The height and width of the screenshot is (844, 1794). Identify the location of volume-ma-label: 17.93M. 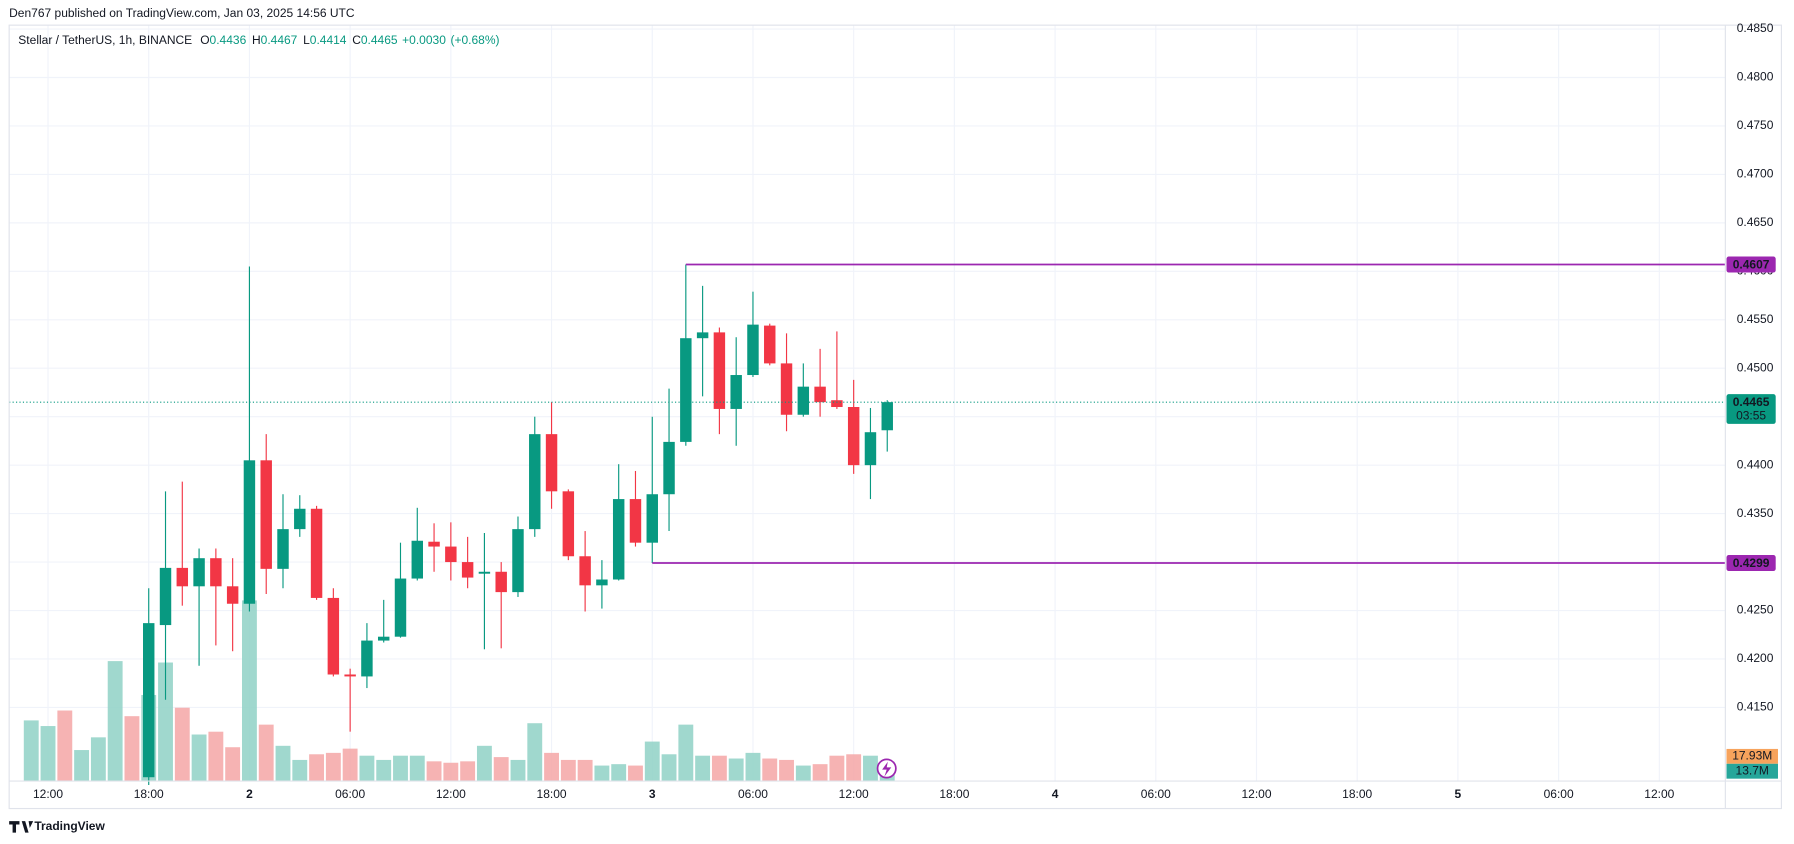
(1752, 756).